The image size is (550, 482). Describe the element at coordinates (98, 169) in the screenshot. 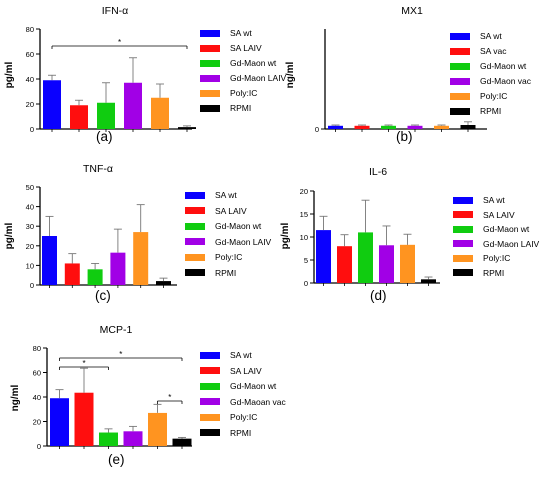

I see `chart-title: TNF-α` at that location.